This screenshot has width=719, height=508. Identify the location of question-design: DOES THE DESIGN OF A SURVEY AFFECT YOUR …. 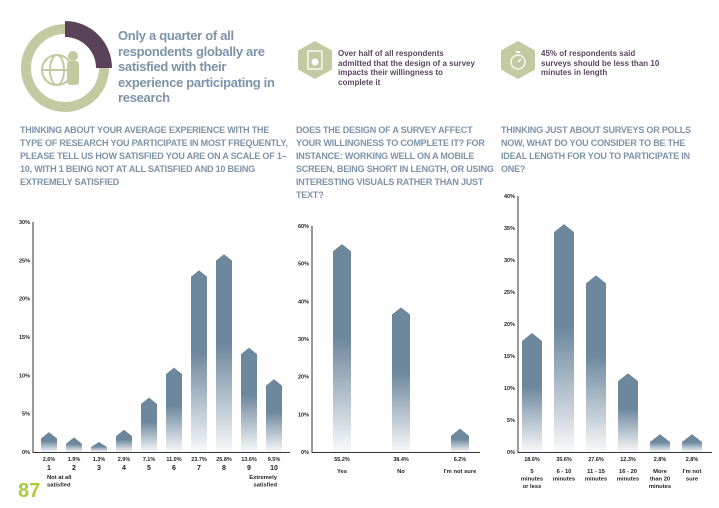
(395, 162).